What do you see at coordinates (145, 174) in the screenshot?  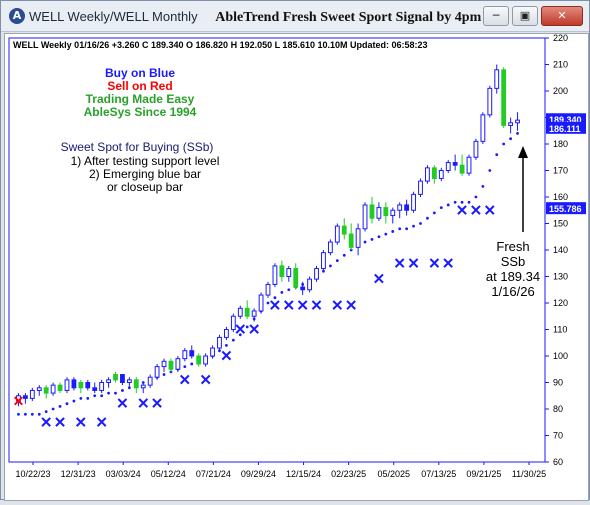 I see `sweet-spot-line: 2) Emerging blue bar` at bounding box center [145, 174].